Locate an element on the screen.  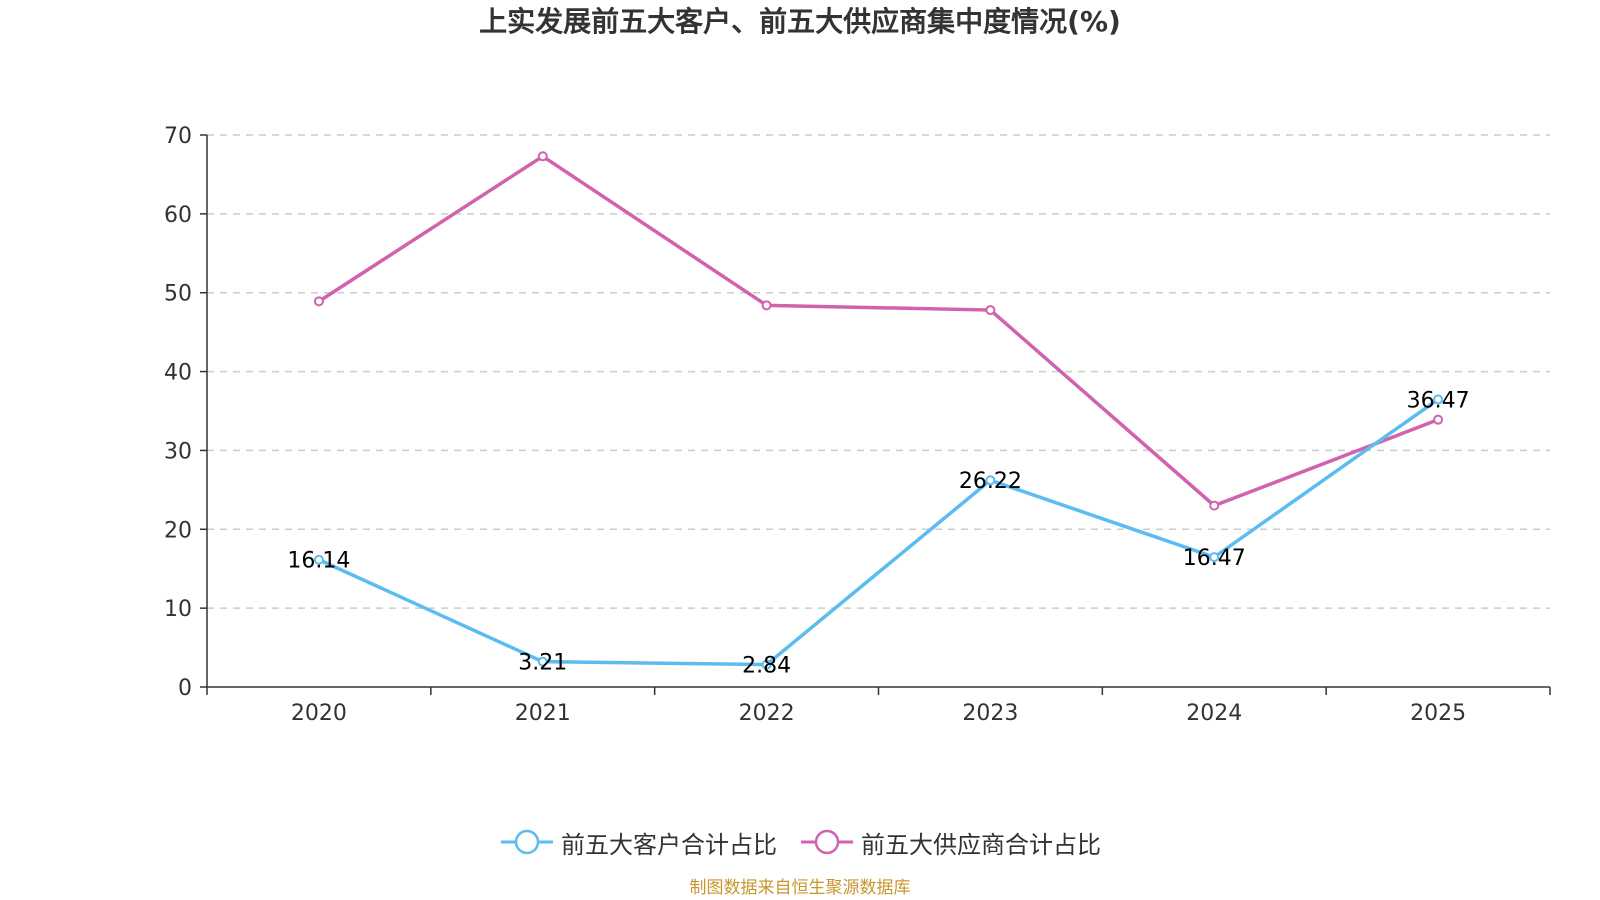
data-label: 2.84 is located at coordinates (766, 666).